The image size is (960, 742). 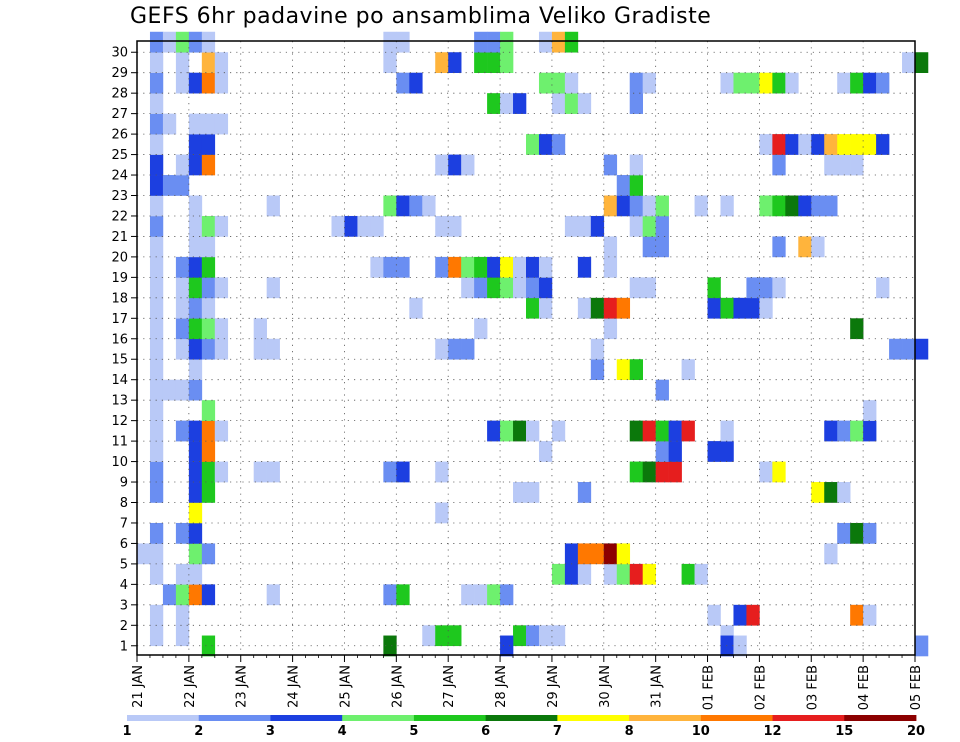 I want to click on x-tick-label: 31 JAN, so click(x=657, y=686).